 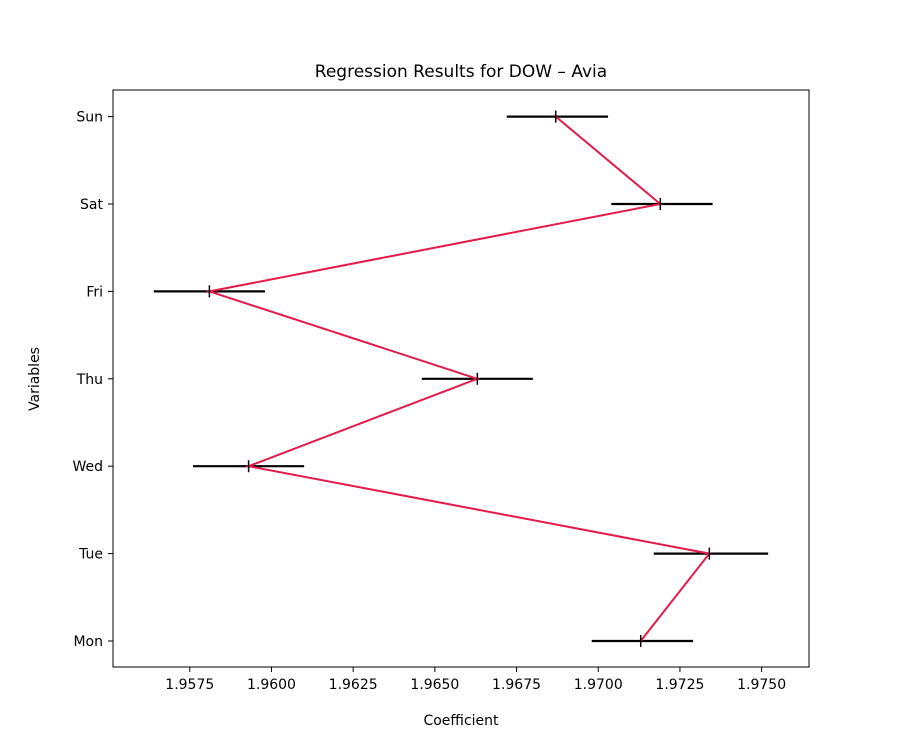 I want to click on x-tick-label: 1.9625, so click(x=353, y=685).